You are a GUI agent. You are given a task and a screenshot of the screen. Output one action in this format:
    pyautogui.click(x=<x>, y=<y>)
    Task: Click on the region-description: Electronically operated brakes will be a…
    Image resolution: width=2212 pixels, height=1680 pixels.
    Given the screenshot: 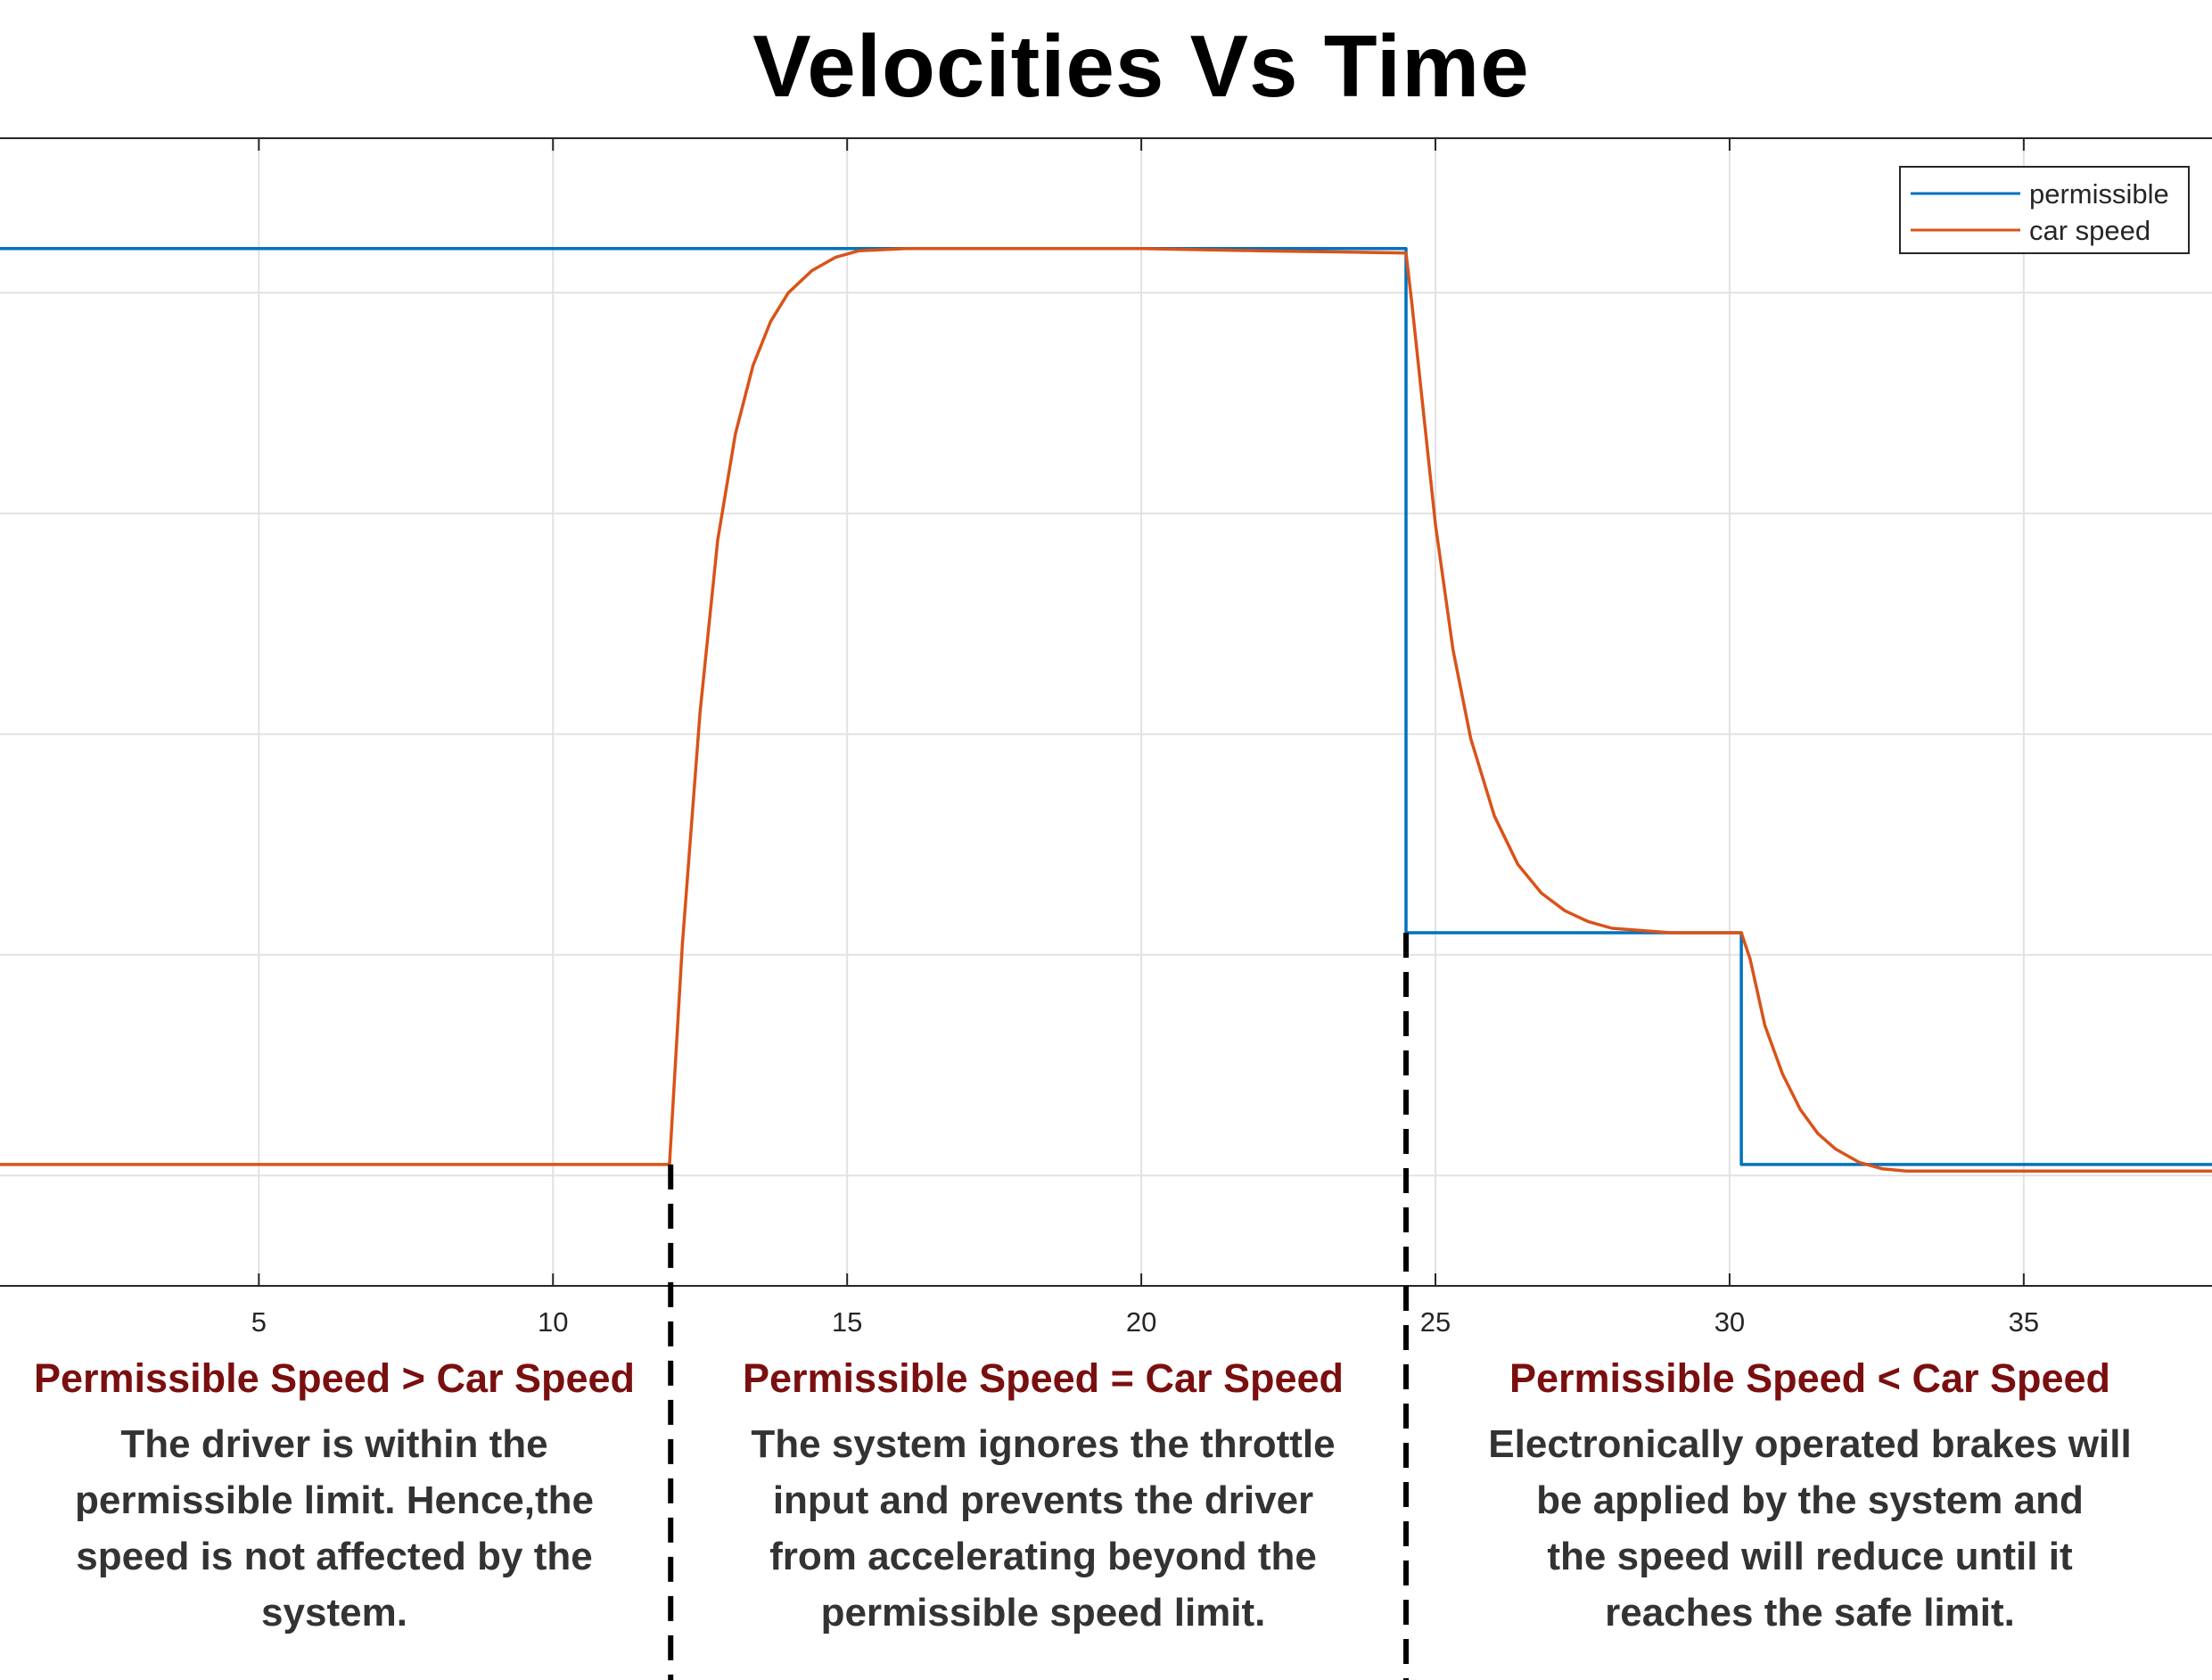 What is the action you would take?
    pyautogui.click(x=1810, y=1529)
    